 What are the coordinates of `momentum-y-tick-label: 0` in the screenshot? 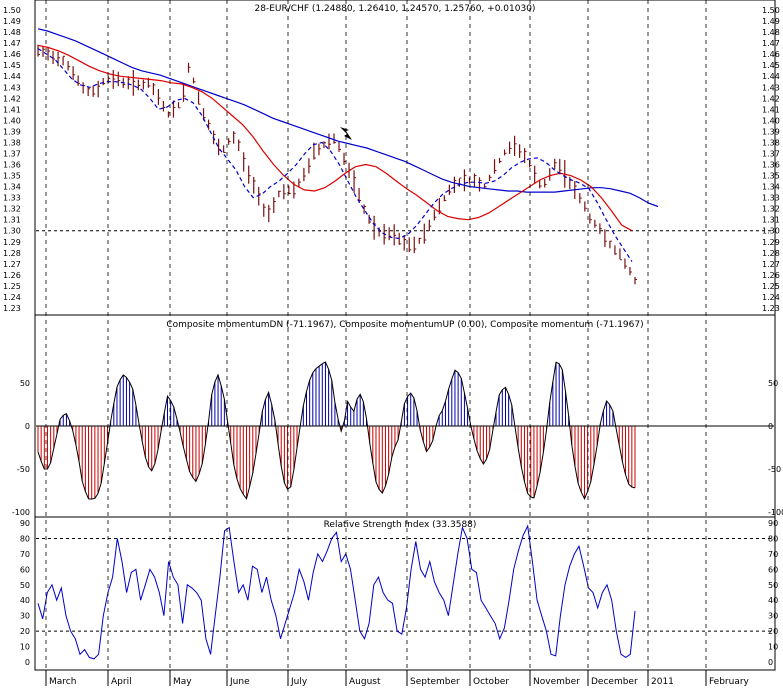 It's located at (27, 426).